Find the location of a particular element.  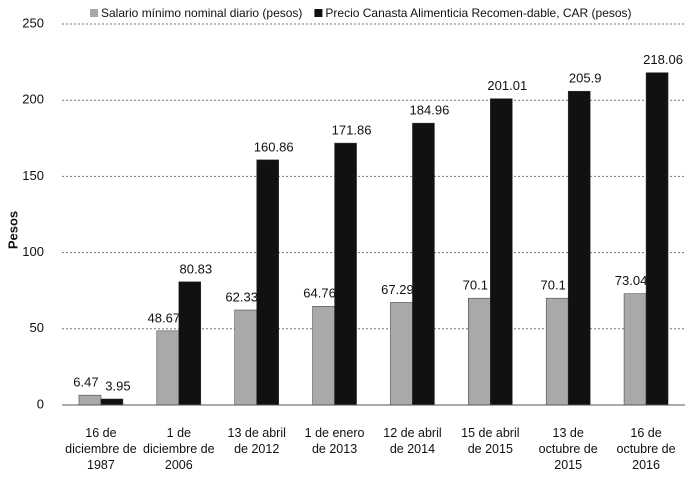

y-tick-label: 0 is located at coordinates (40, 403).